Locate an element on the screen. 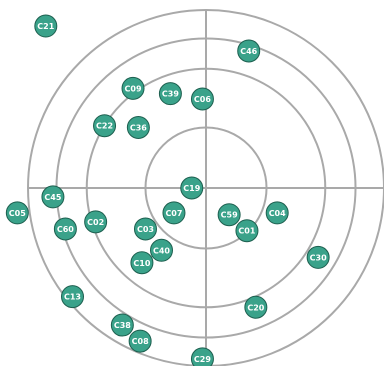  blip-c45: C45 is located at coordinates (53, 197).